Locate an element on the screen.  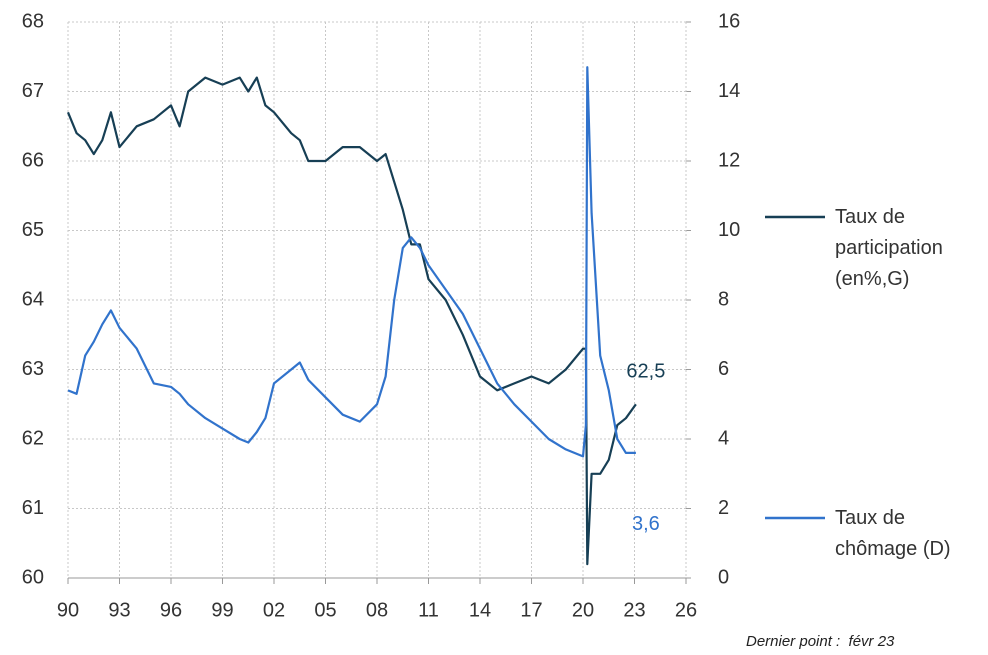
y-tick-label: 65 is located at coordinates (33, 230).